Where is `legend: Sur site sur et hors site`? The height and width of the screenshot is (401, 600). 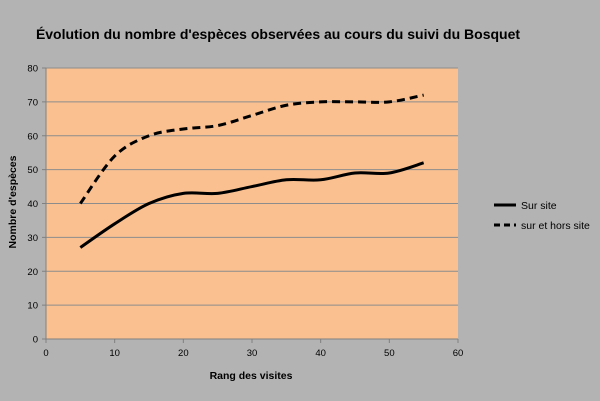 legend: Sur site sur et hors site is located at coordinates (542, 216).